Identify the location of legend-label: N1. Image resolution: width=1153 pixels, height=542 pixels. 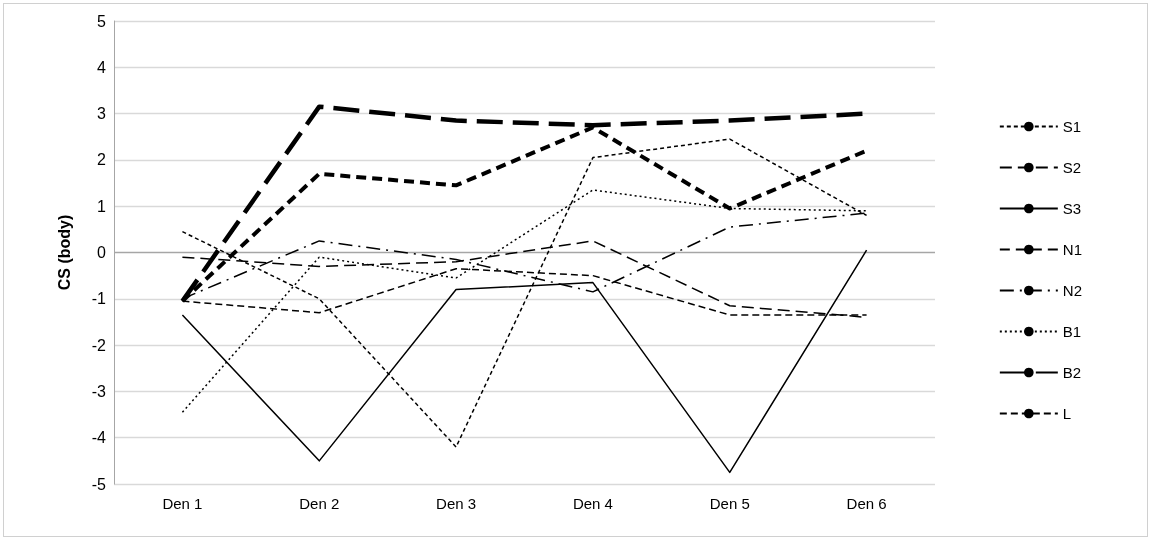
(1072, 249).